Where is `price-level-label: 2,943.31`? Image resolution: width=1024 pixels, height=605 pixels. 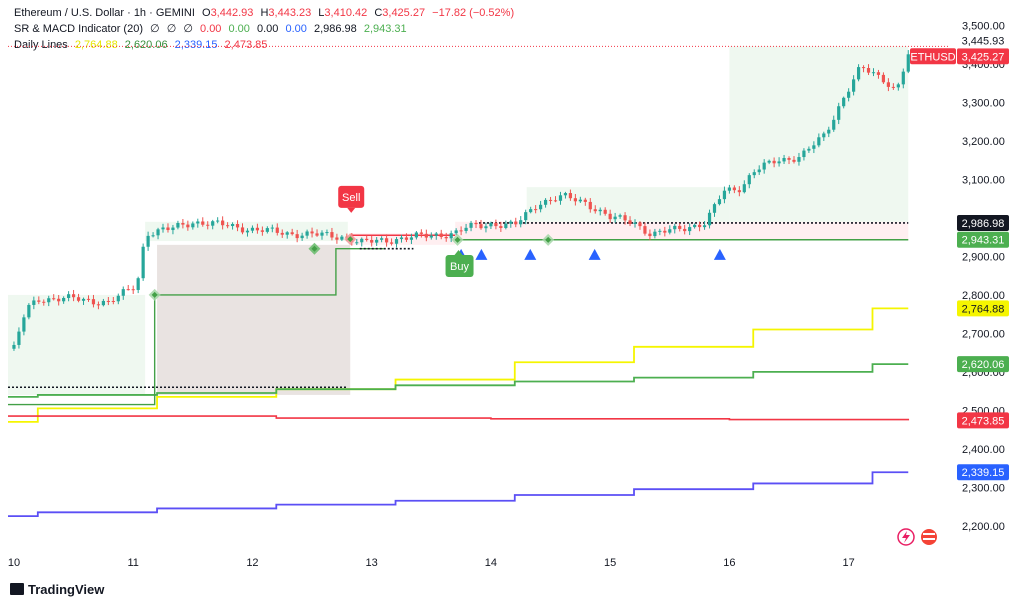
price-level-label: 2,943.31 is located at coordinates (983, 241).